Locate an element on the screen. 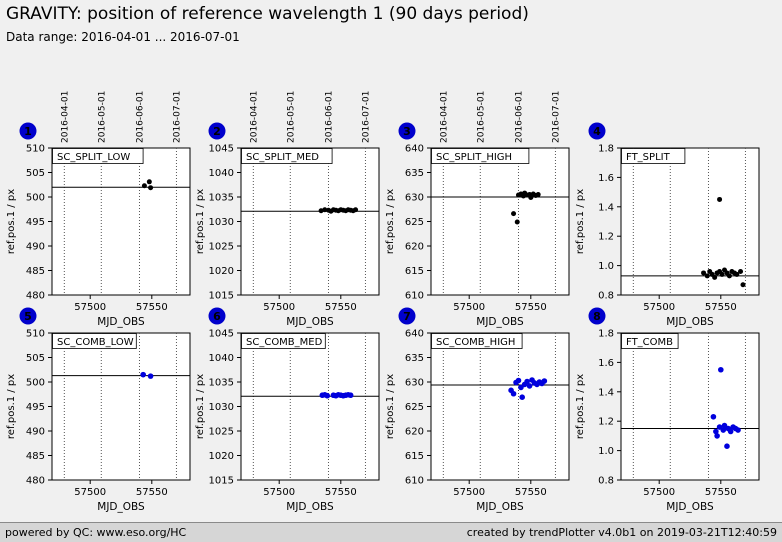 This screenshot has width=782, height=542. y-tick-label: 495 is located at coordinates (35, 407).